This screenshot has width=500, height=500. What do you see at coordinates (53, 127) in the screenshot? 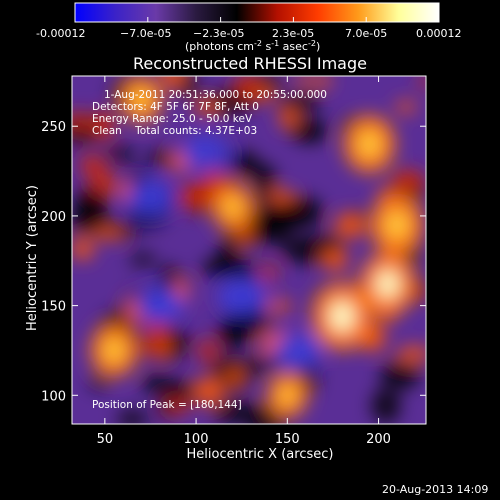
I see `y-tick-label: 250` at bounding box center [53, 127].